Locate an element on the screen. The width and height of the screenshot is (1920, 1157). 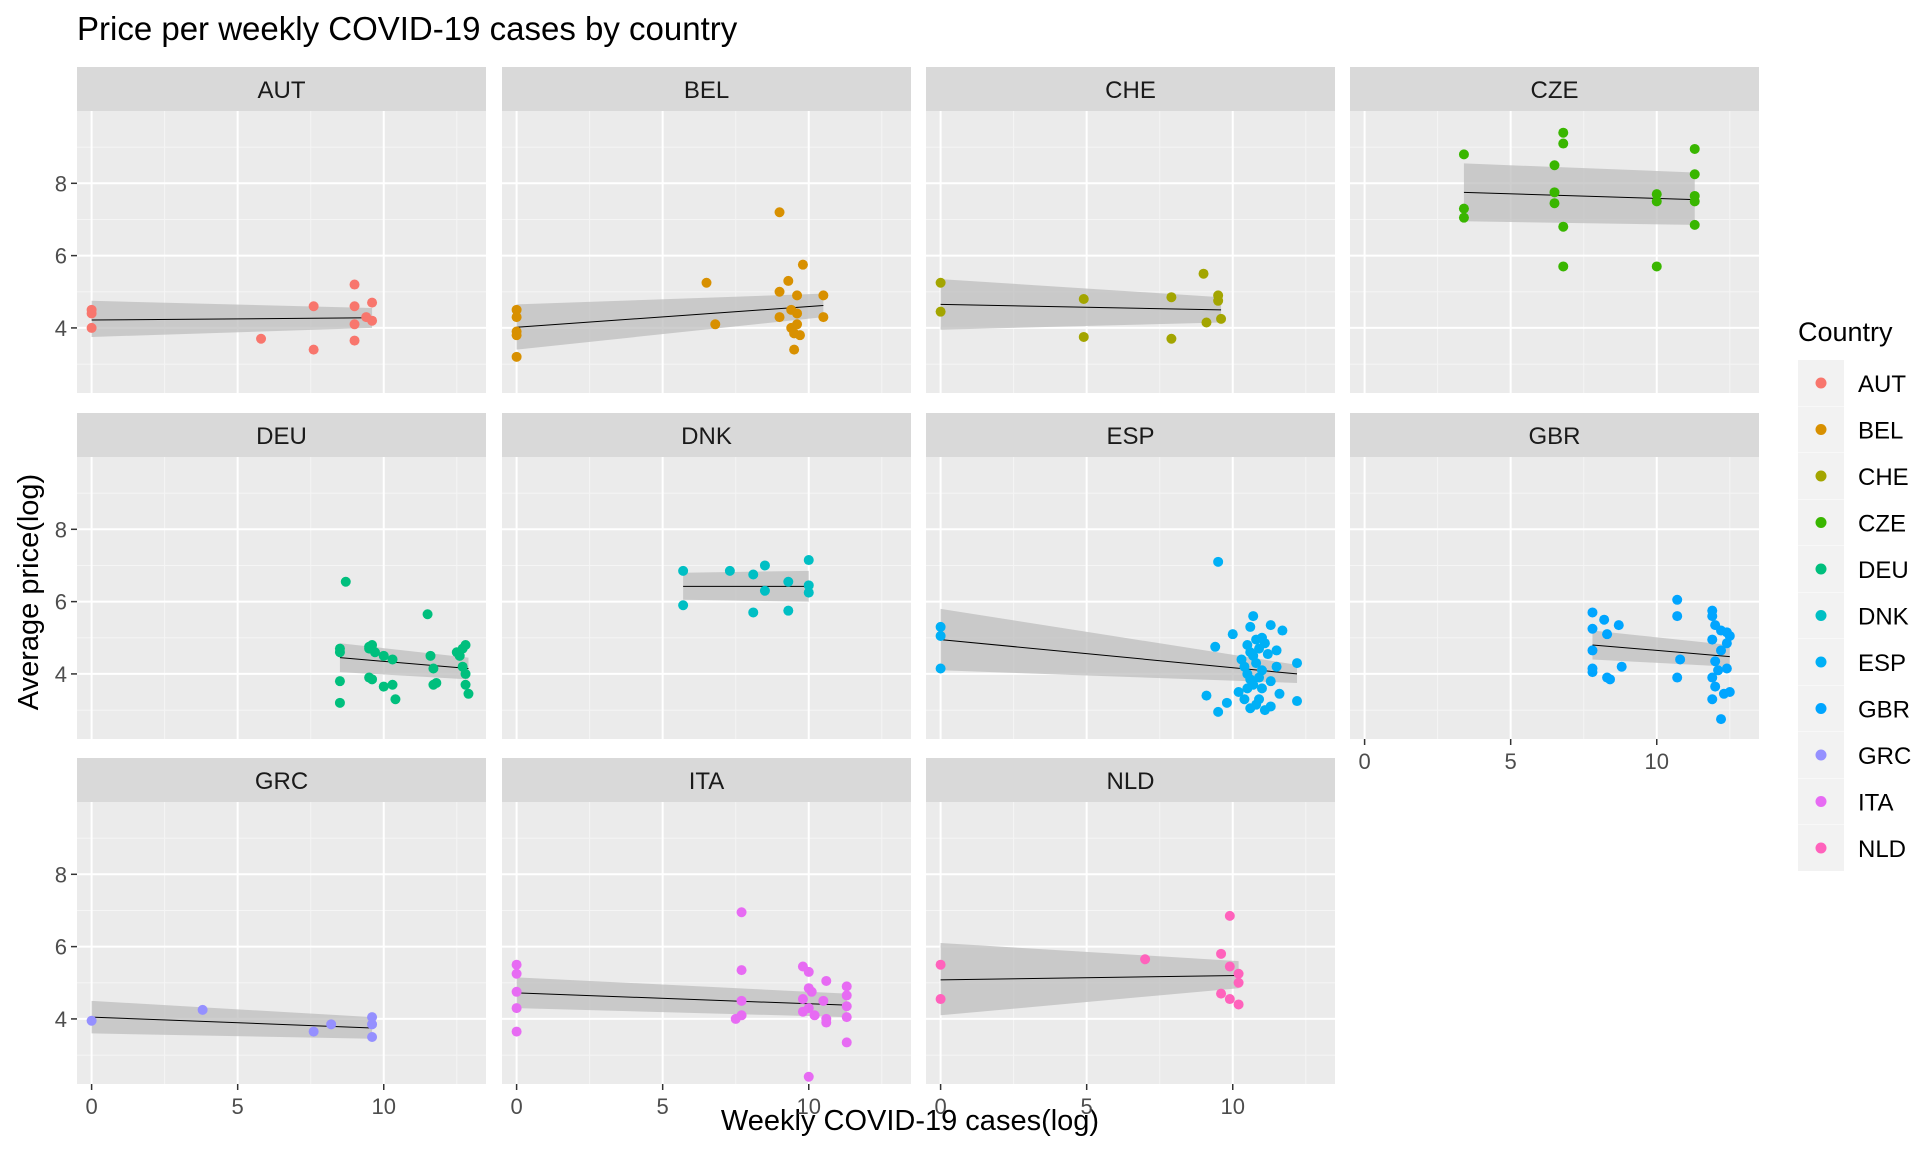
legend-items: AUT BEL CHE CZE DEU DNK ESP GBR GRC ITA NLD is located at coordinates (1854, 615).